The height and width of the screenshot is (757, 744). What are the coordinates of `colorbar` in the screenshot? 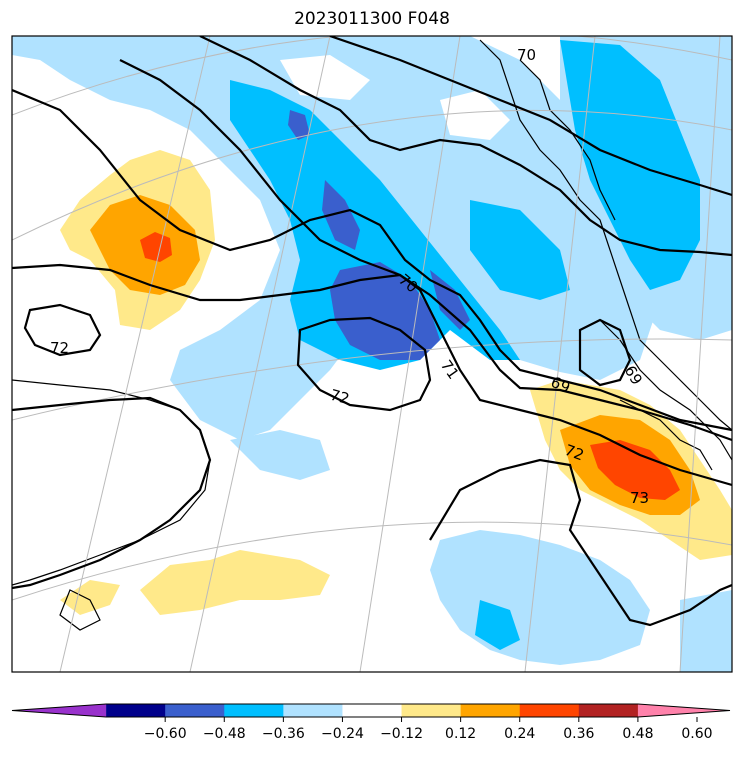 It's located at (371, 710).